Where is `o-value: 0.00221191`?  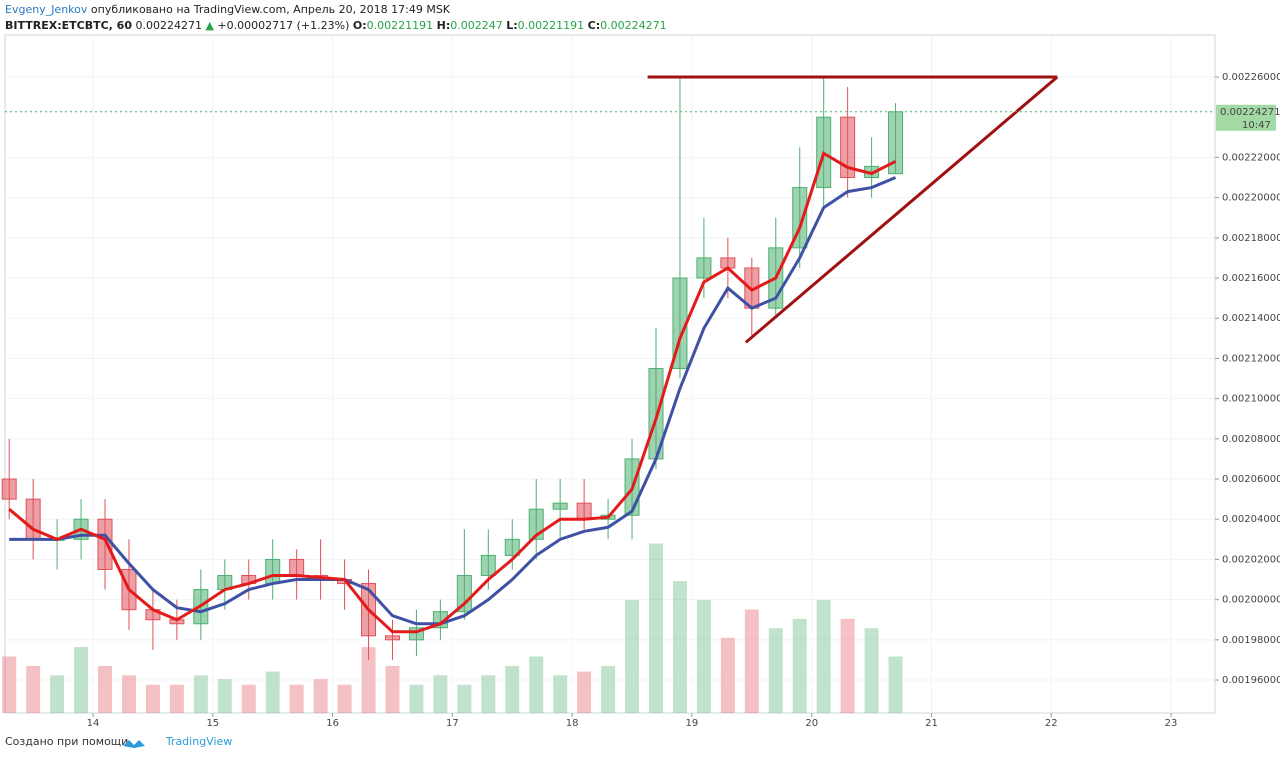
o-value: 0.00221191 is located at coordinates (400, 25).